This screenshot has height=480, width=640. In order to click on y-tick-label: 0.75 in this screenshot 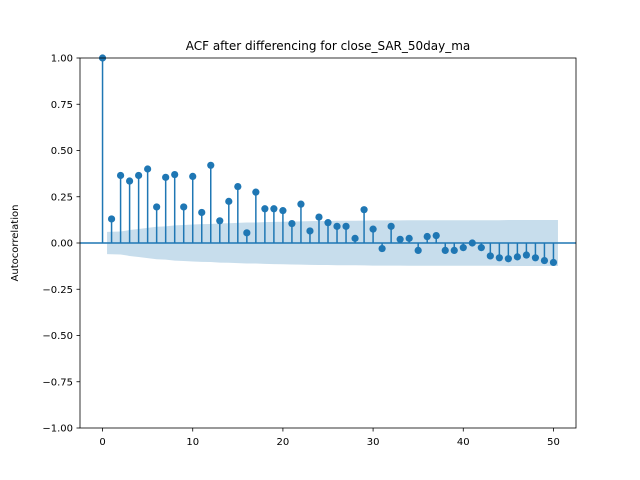, I will do `click(62, 105)`.